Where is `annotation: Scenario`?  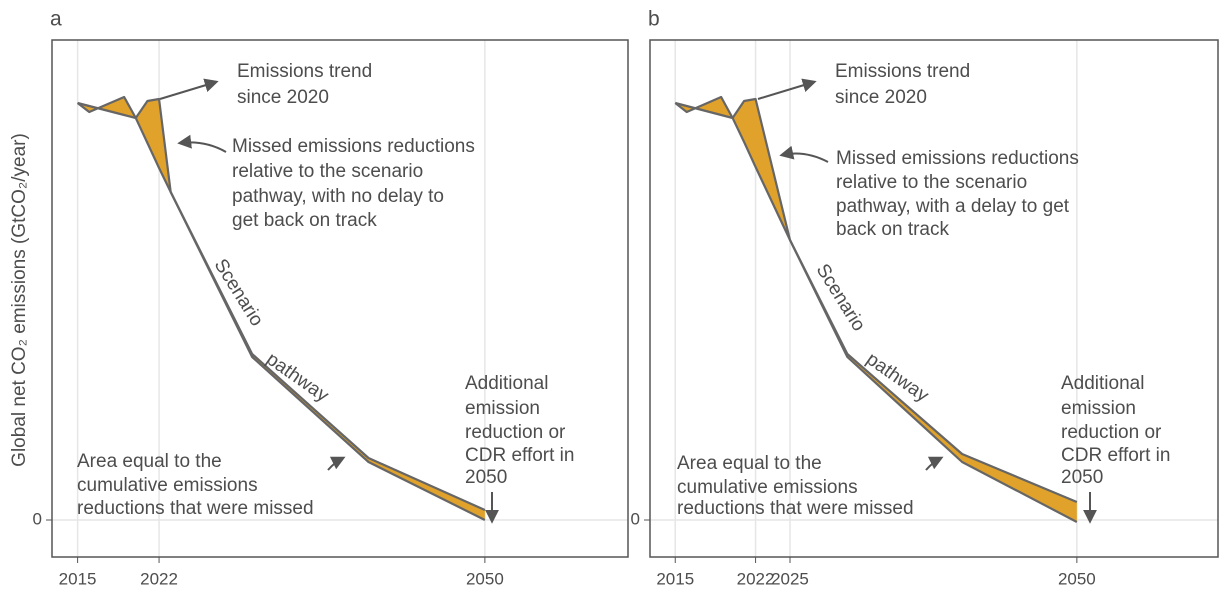
annotation: Scenario is located at coordinates (239, 292).